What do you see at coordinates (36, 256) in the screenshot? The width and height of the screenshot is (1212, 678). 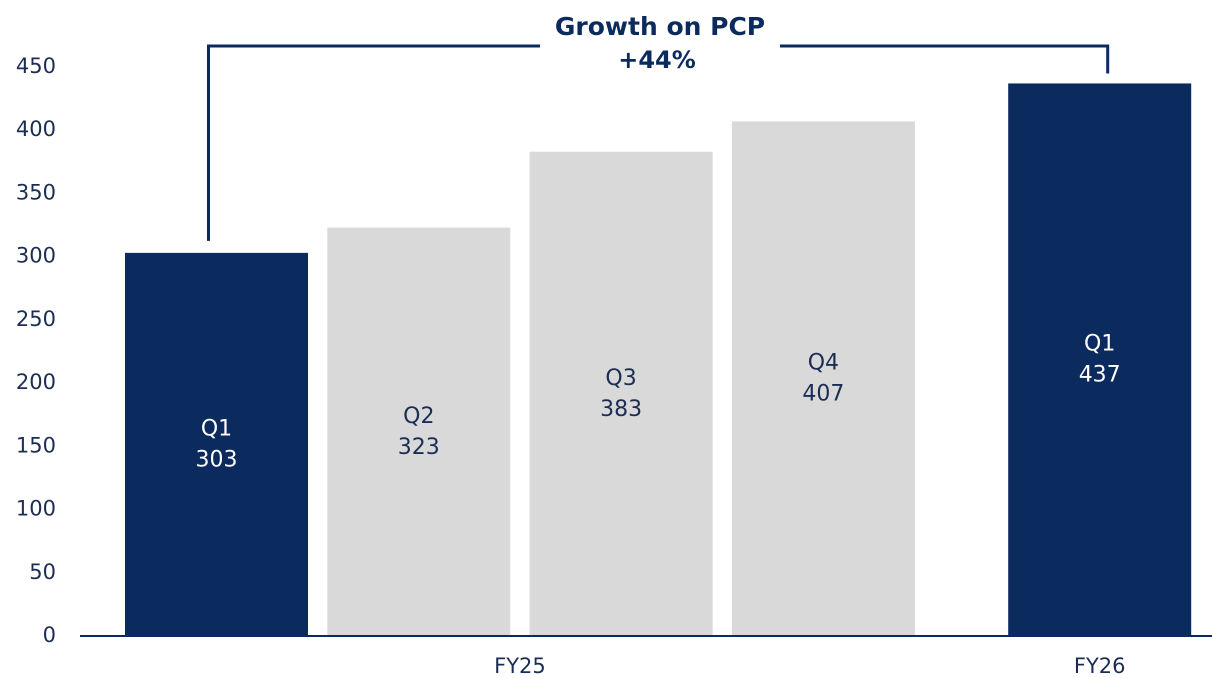 I see `y-tick-label: 300` at bounding box center [36, 256].